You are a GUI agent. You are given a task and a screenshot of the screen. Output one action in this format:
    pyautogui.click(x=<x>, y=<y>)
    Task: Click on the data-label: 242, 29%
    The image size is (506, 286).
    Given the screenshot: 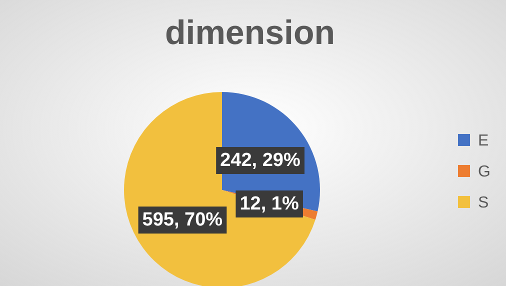 What is the action you would take?
    pyautogui.click(x=260, y=161)
    